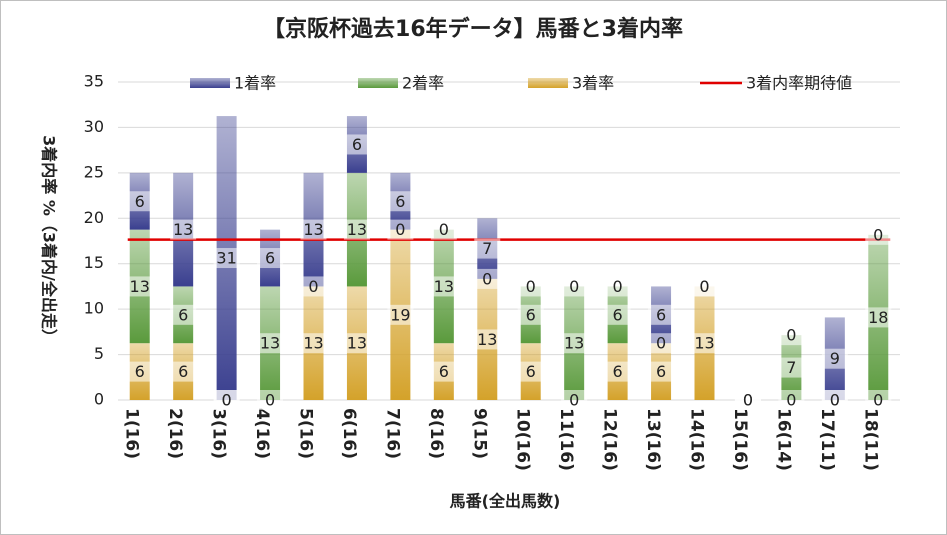 The image size is (947, 535). I want to click on x-tick-label: 12(16), so click(610, 439).